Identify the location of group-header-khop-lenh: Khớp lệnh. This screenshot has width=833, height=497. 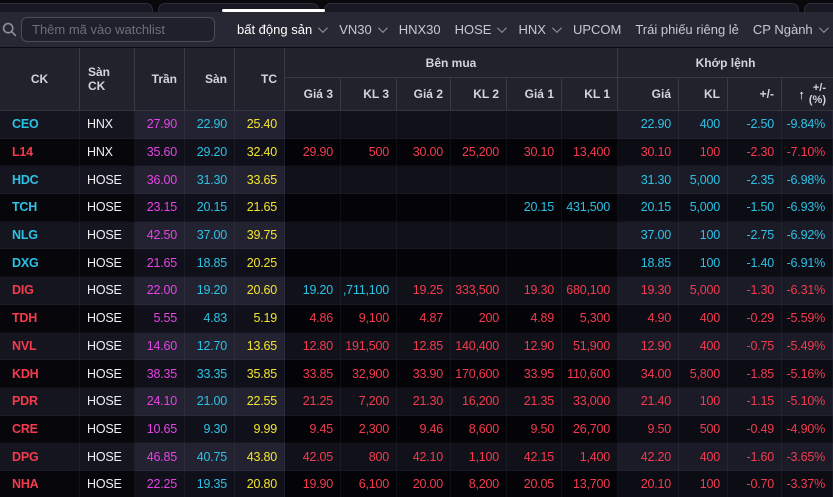
(725, 63).